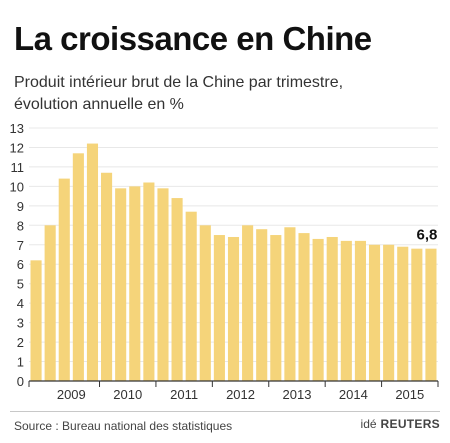 The width and height of the screenshot is (450, 443). What do you see at coordinates (368, 424) in the screenshot?
I see `logo-prefix: idé` at bounding box center [368, 424].